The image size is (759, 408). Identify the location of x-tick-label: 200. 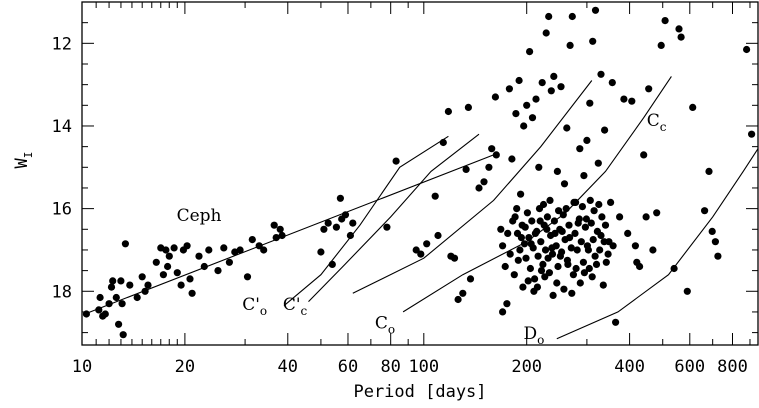
(526, 367).